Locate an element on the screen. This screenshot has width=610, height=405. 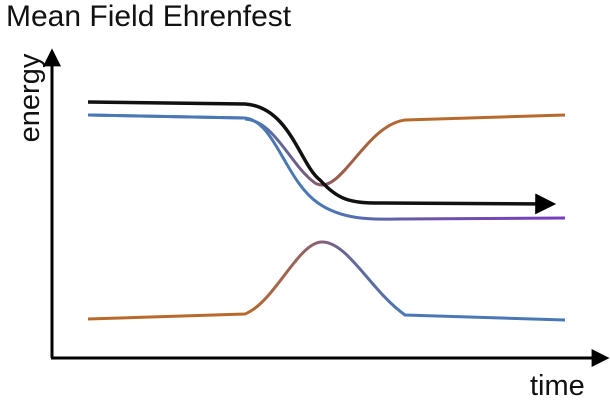
diagram-title: Mean Field Ehrenfest is located at coordinates (149, 16).